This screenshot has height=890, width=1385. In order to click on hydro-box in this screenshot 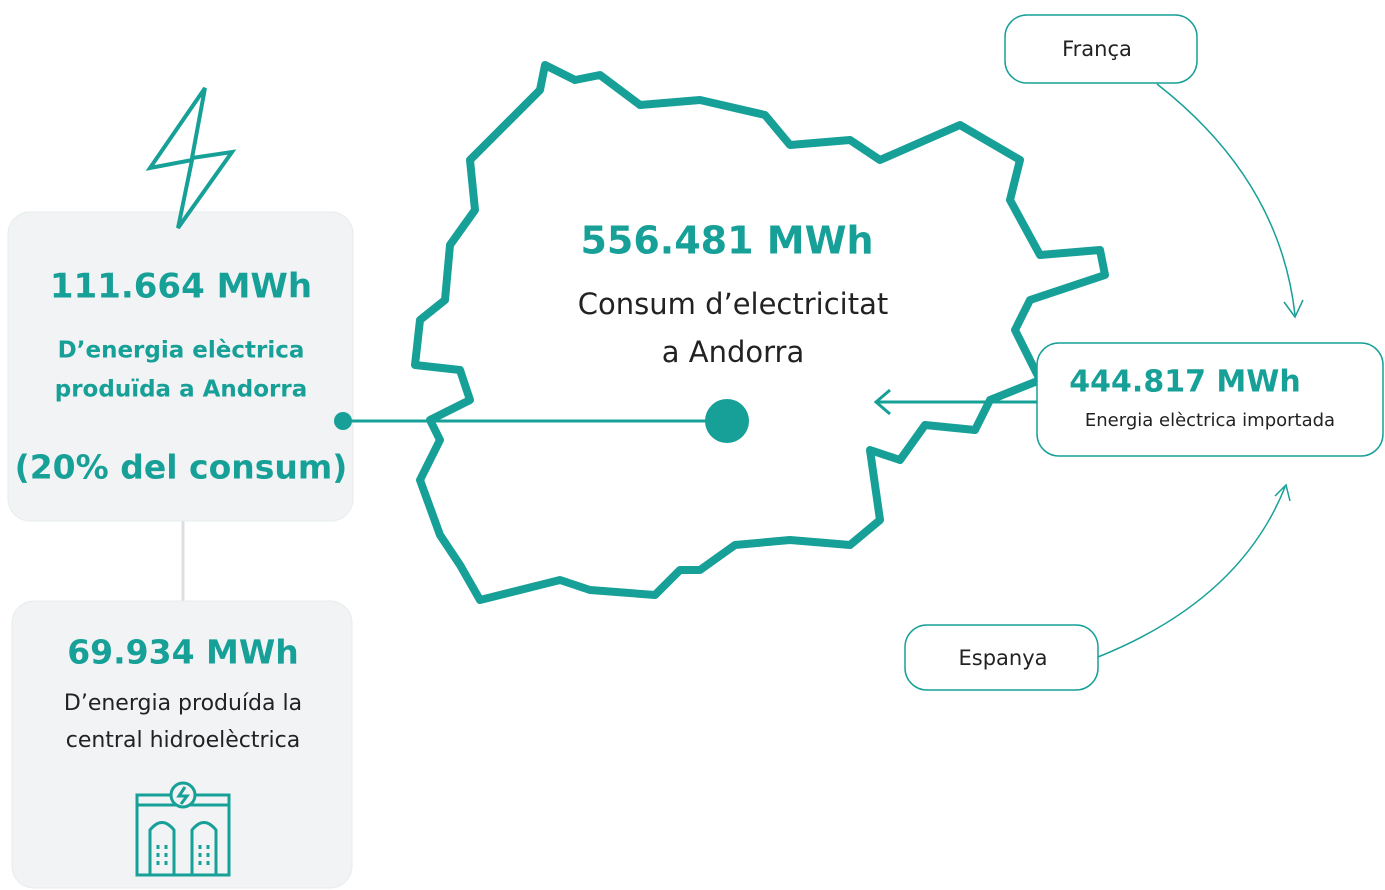, I will do `click(182, 744)`.